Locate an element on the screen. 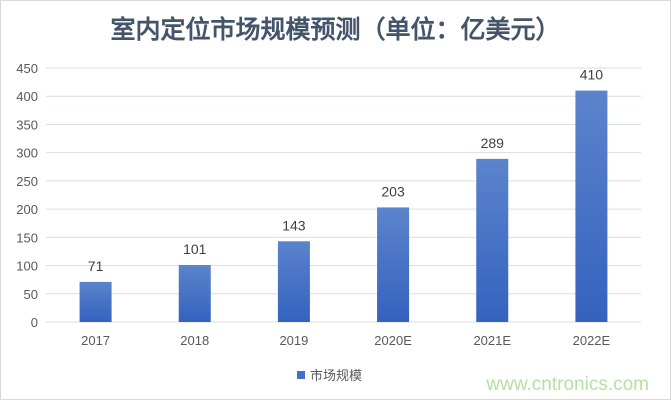 The height and width of the screenshot is (400, 671). data-label: 143 is located at coordinates (294, 225).